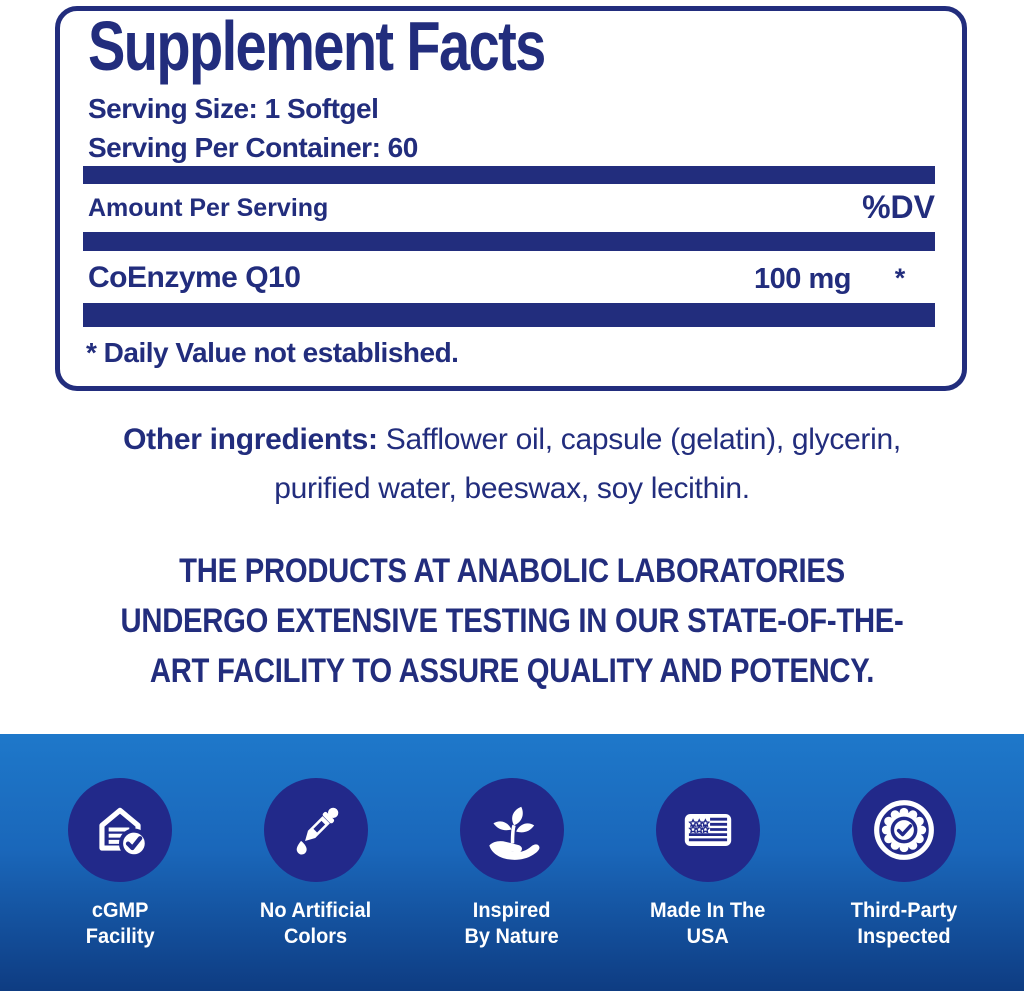  Describe the element at coordinates (120, 924) in the screenshot. I see `badge-label: cGMP Facility` at that location.